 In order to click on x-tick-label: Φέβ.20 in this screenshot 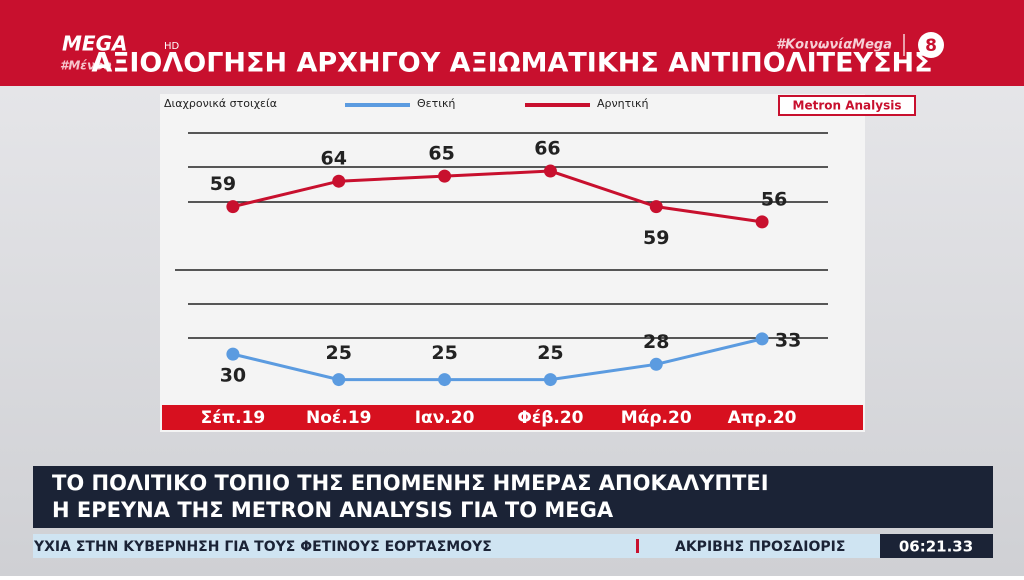, I will do `click(550, 418)`.